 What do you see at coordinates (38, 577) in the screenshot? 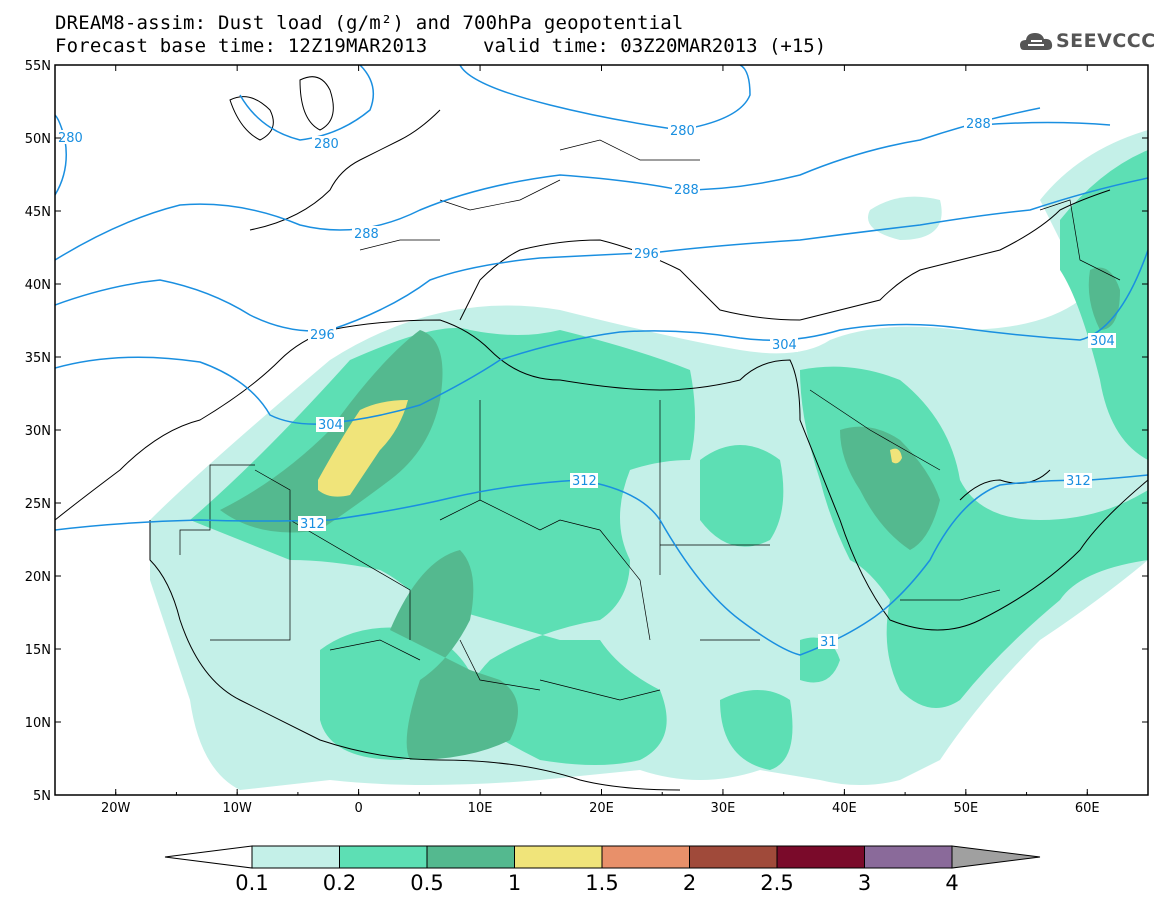
I see `lat-tick-label: 20N` at bounding box center [38, 577].